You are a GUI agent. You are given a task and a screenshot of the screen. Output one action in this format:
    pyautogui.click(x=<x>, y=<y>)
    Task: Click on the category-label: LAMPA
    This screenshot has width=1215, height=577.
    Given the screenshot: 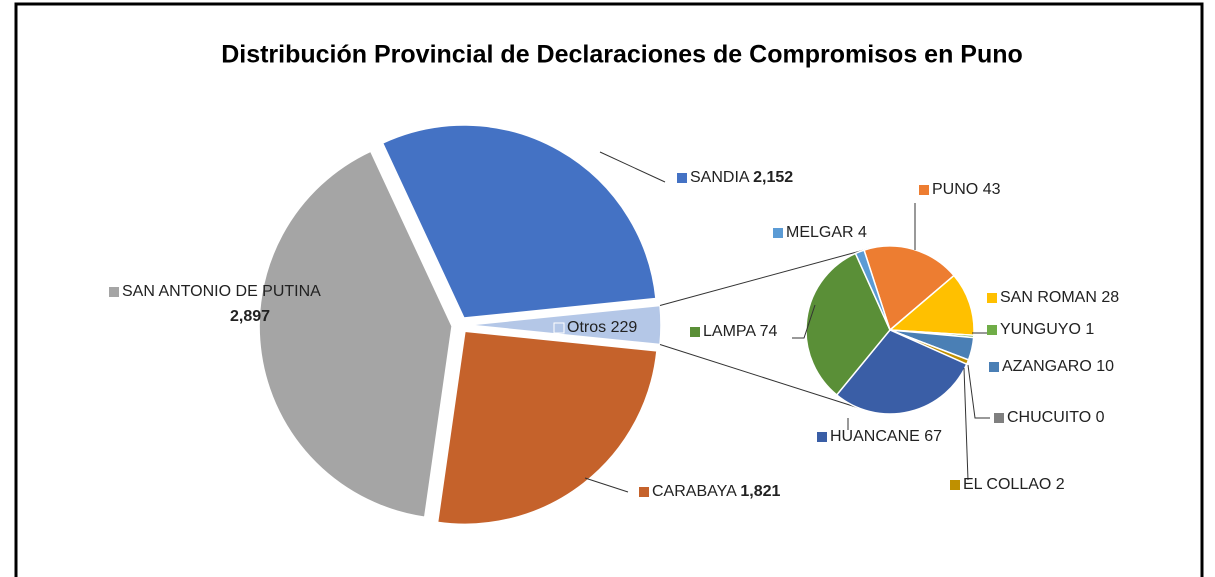 What is the action you would take?
    pyautogui.click(x=729, y=331)
    